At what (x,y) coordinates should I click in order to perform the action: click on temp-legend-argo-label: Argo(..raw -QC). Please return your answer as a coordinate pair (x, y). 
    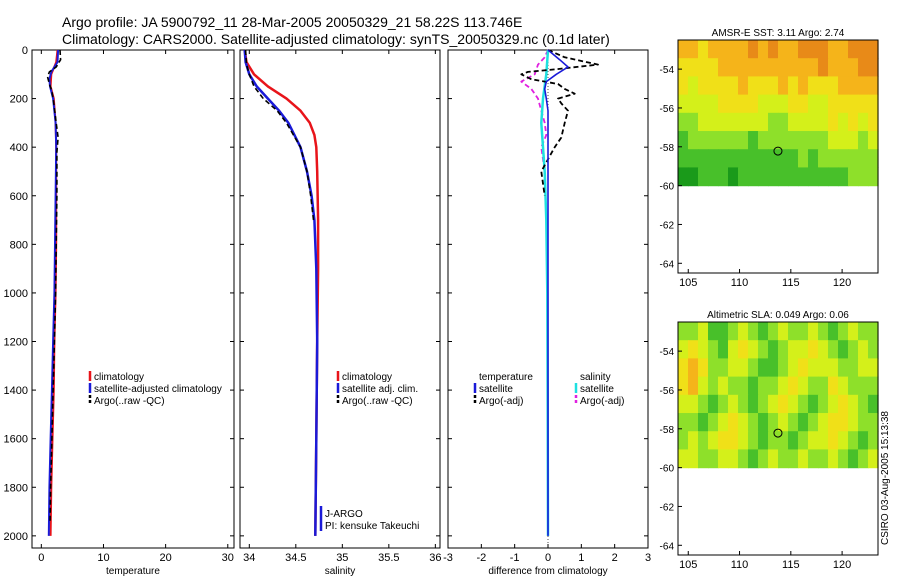
    Looking at the image, I should click on (129, 401).